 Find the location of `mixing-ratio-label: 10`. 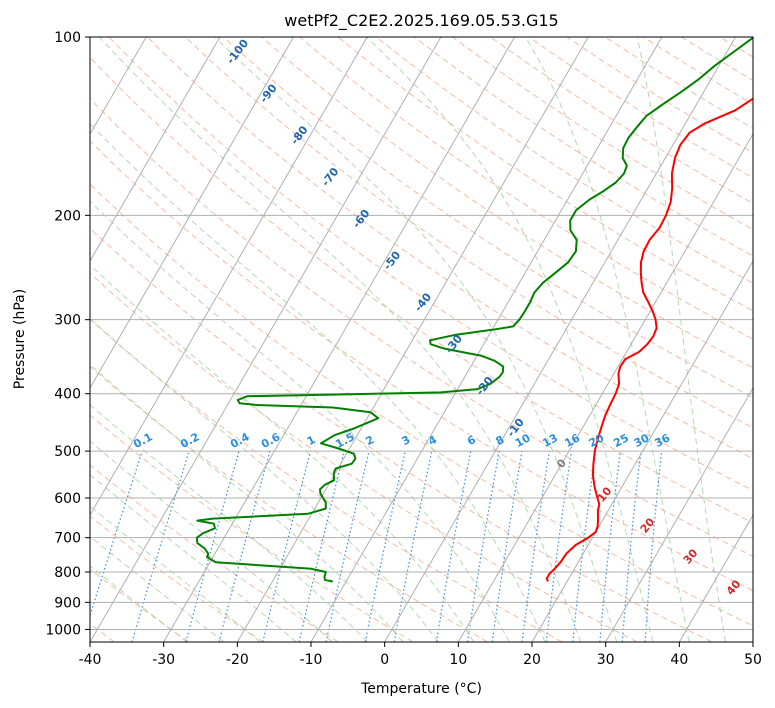

mixing-ratio-label: 10 is located at coordinates (523, 440).